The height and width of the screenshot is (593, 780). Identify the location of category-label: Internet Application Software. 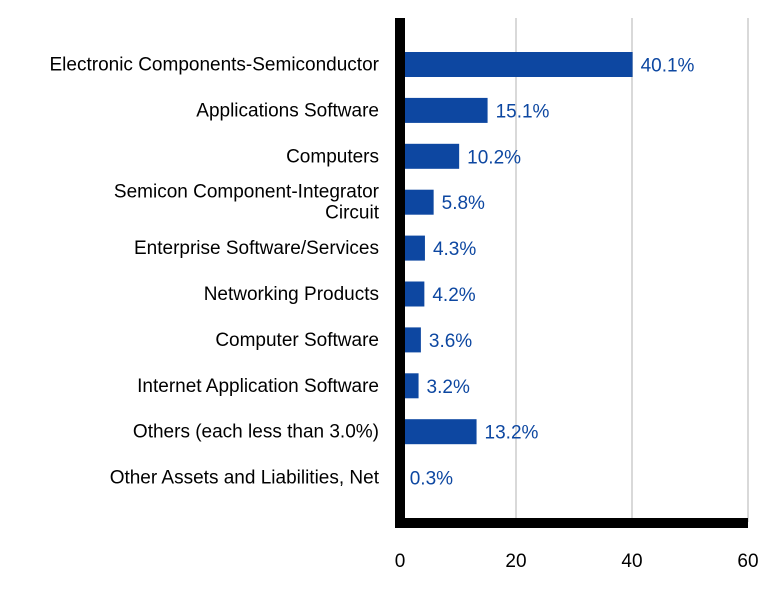
(258, 386).